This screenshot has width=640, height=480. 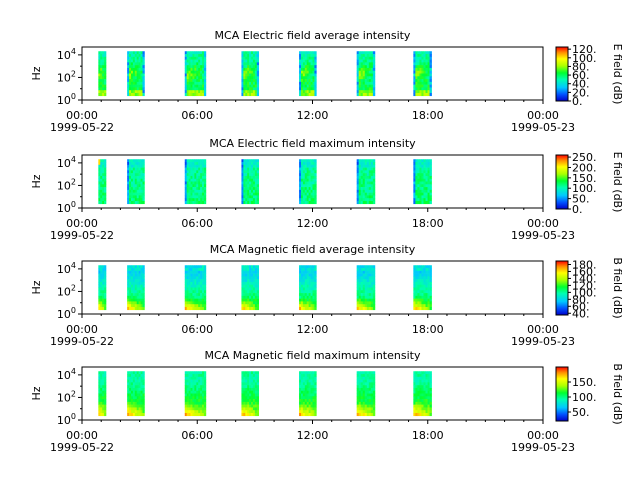 I want to click on colorbar-tick-label: 20., so click(x=581, y=92).